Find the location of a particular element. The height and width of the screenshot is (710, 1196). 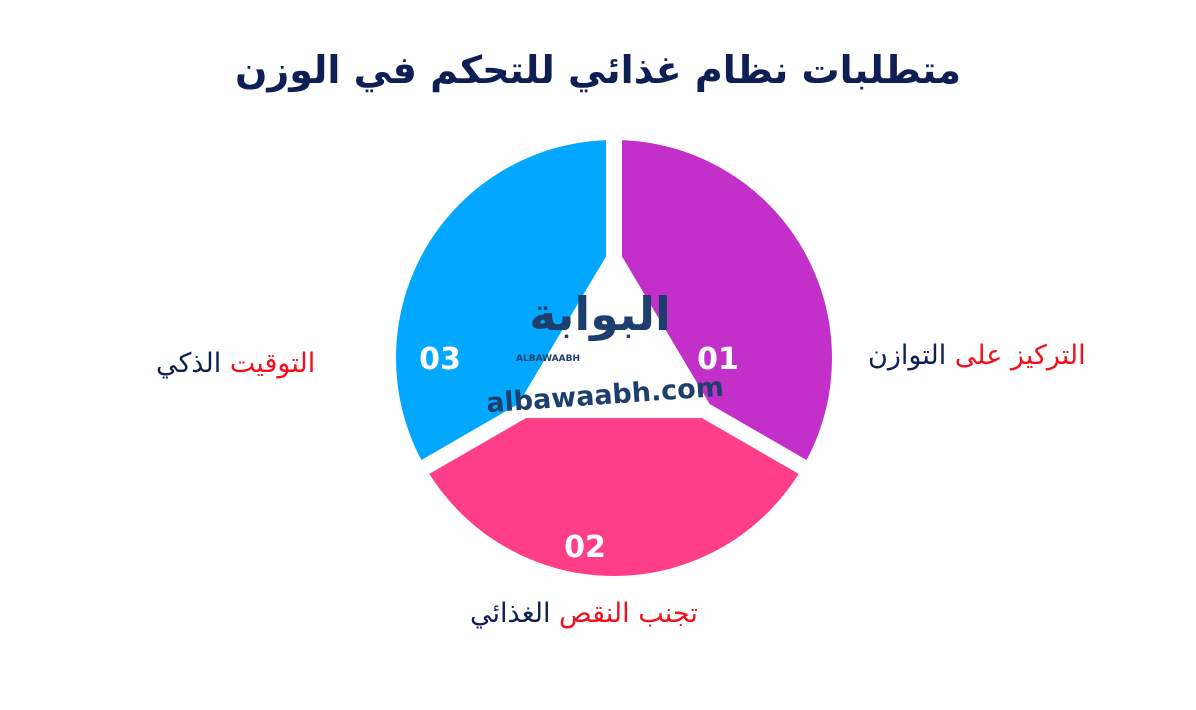

label-rest: التوازن is located at coordinates (907, 355).